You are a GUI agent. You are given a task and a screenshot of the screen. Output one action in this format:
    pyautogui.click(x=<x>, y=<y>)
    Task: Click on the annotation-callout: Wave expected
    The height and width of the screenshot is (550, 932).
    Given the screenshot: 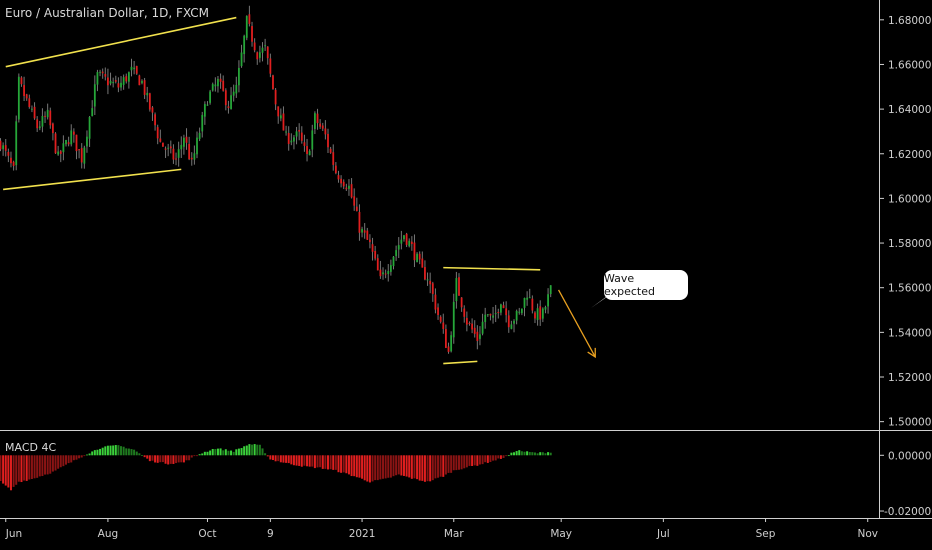 What is the action you would take?
    pyautogui.click(x=646, y=285)
    